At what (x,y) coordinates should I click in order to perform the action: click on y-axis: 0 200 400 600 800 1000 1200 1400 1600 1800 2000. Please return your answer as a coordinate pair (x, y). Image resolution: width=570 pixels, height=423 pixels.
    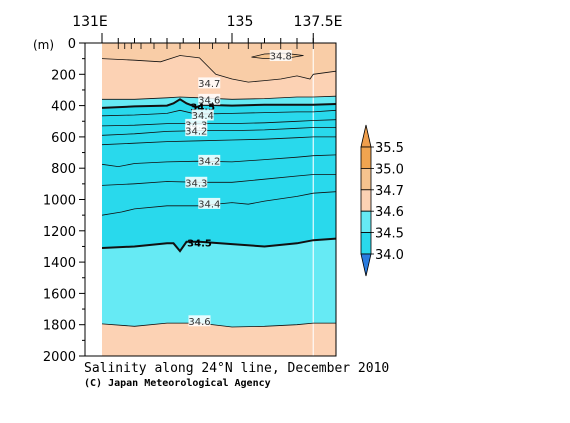
    Looking at the image, I should click on (64, 201).